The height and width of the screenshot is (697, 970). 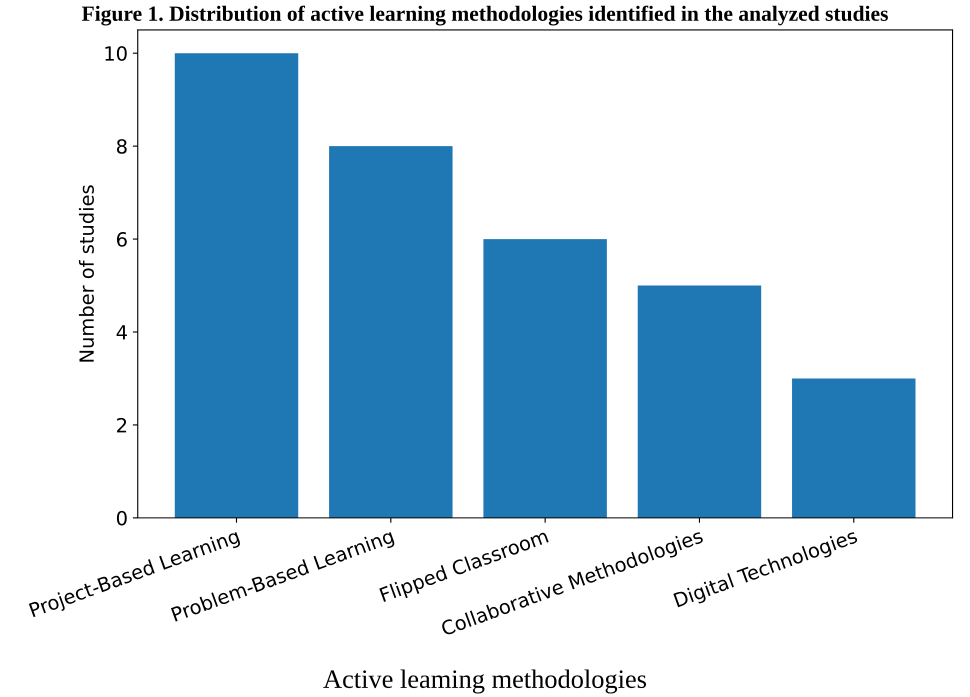 What do you see at coordinates (121, 332) in the screenshot?
I see `y-tick-label: 4` at bounding box center [121, 332].